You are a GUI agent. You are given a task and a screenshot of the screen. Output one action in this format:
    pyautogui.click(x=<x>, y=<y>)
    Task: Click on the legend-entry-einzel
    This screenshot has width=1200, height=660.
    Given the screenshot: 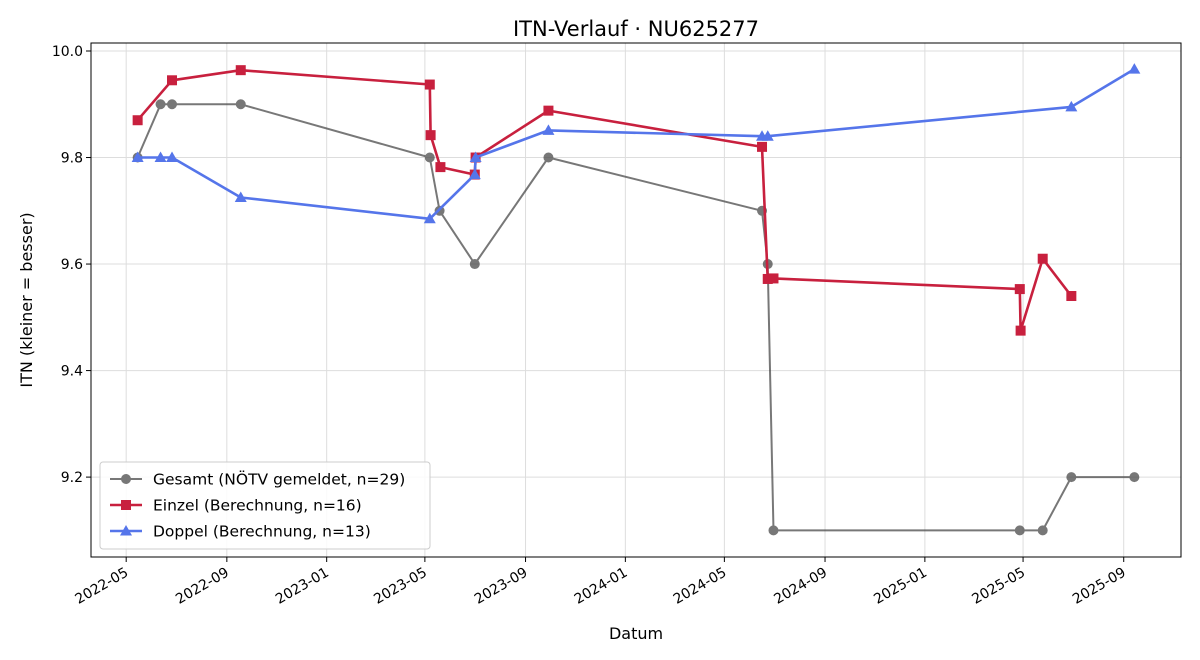 What is the action you would take?
    pyautogui.click(x=126, y=505)
    